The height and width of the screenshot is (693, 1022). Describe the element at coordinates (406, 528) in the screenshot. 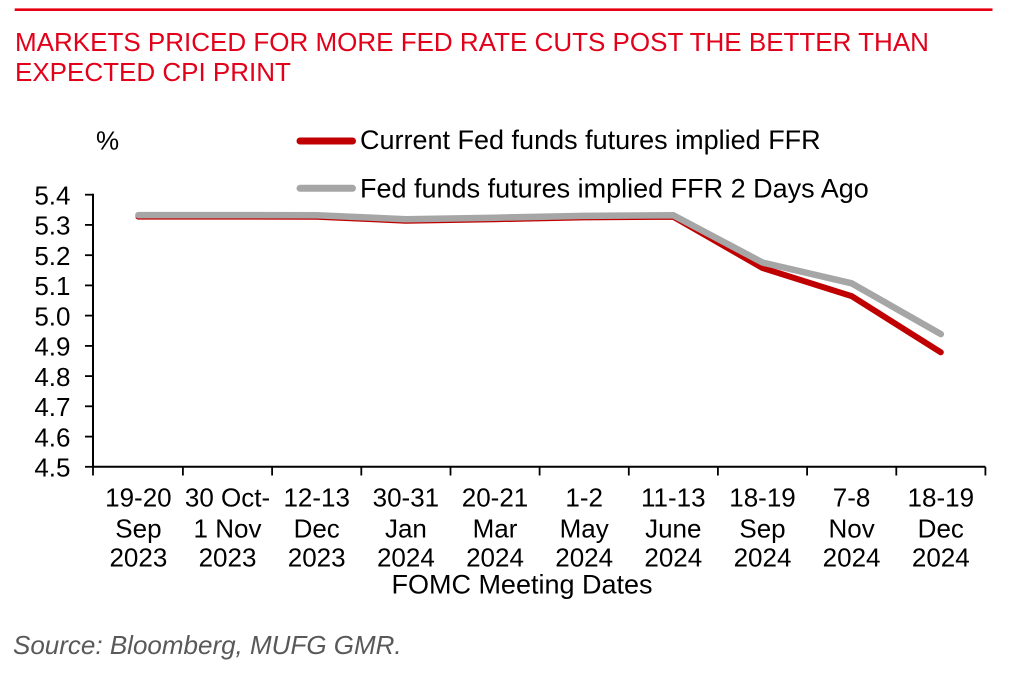

I see `svg-text: Jan` at that location.